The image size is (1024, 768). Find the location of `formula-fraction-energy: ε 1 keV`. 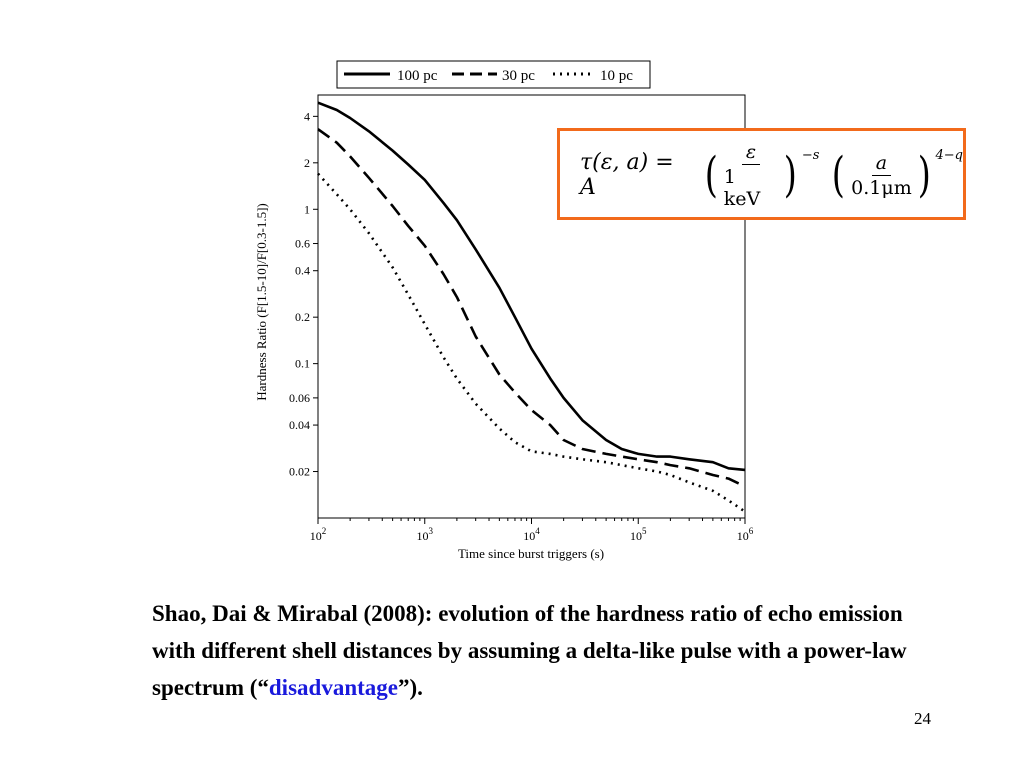

formula-fraction-energy: ε 1 keV is located at coordinates (751, 175).